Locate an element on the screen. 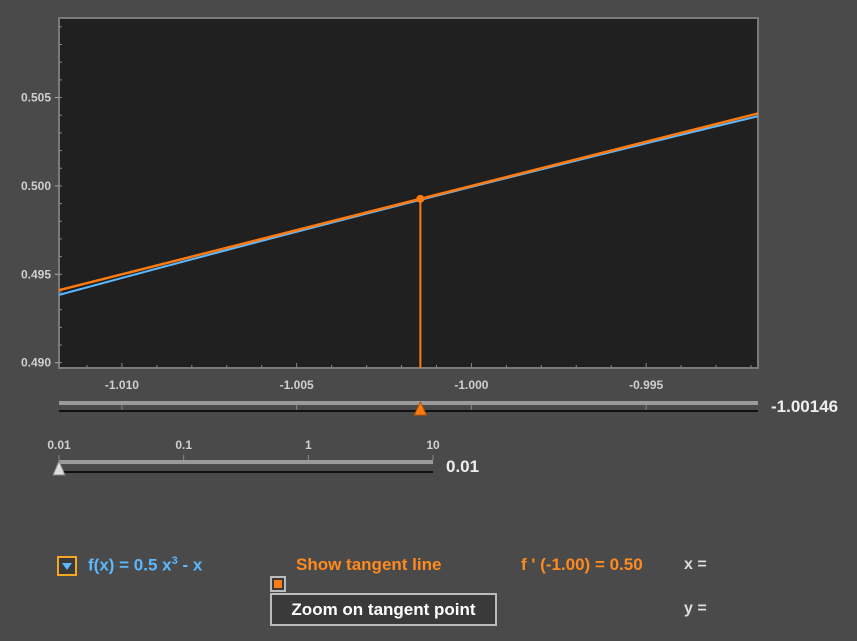 This screenshot has width=857, height=641. x-slider-track is located at coordinates (408, 403).